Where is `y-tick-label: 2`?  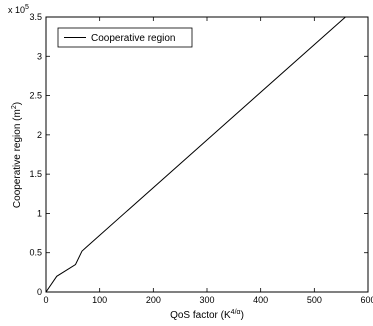
y-tick-label: 2 is located at coordinates (39, 135).